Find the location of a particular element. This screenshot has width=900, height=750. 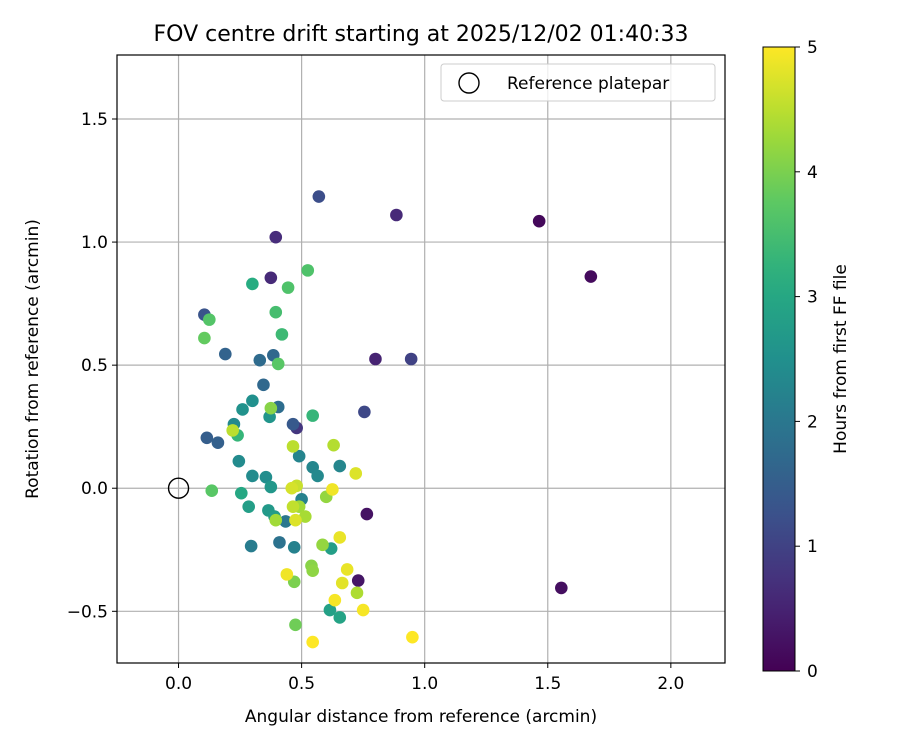

y-axis-ticks: −0.5 0.0 0.5 1.0 1.5 is located at coordinates (92, 366).